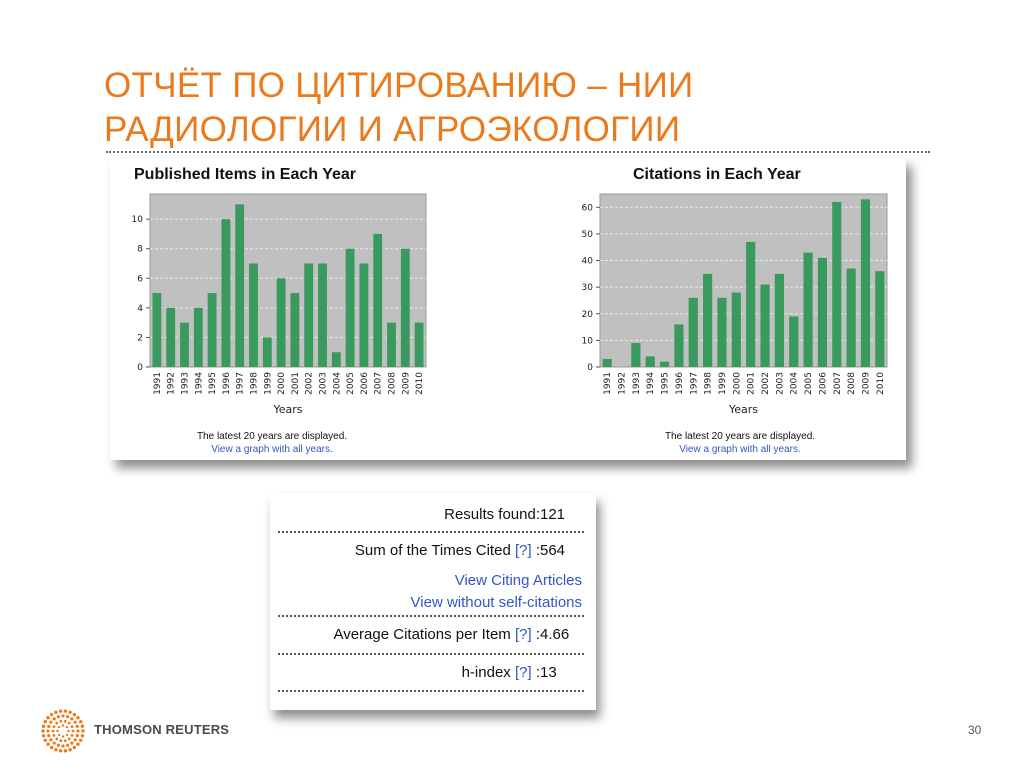  Describe the element at coordinates (241, 383) in the screenshot. I see `published-x-tick-label: 1997` at that location.